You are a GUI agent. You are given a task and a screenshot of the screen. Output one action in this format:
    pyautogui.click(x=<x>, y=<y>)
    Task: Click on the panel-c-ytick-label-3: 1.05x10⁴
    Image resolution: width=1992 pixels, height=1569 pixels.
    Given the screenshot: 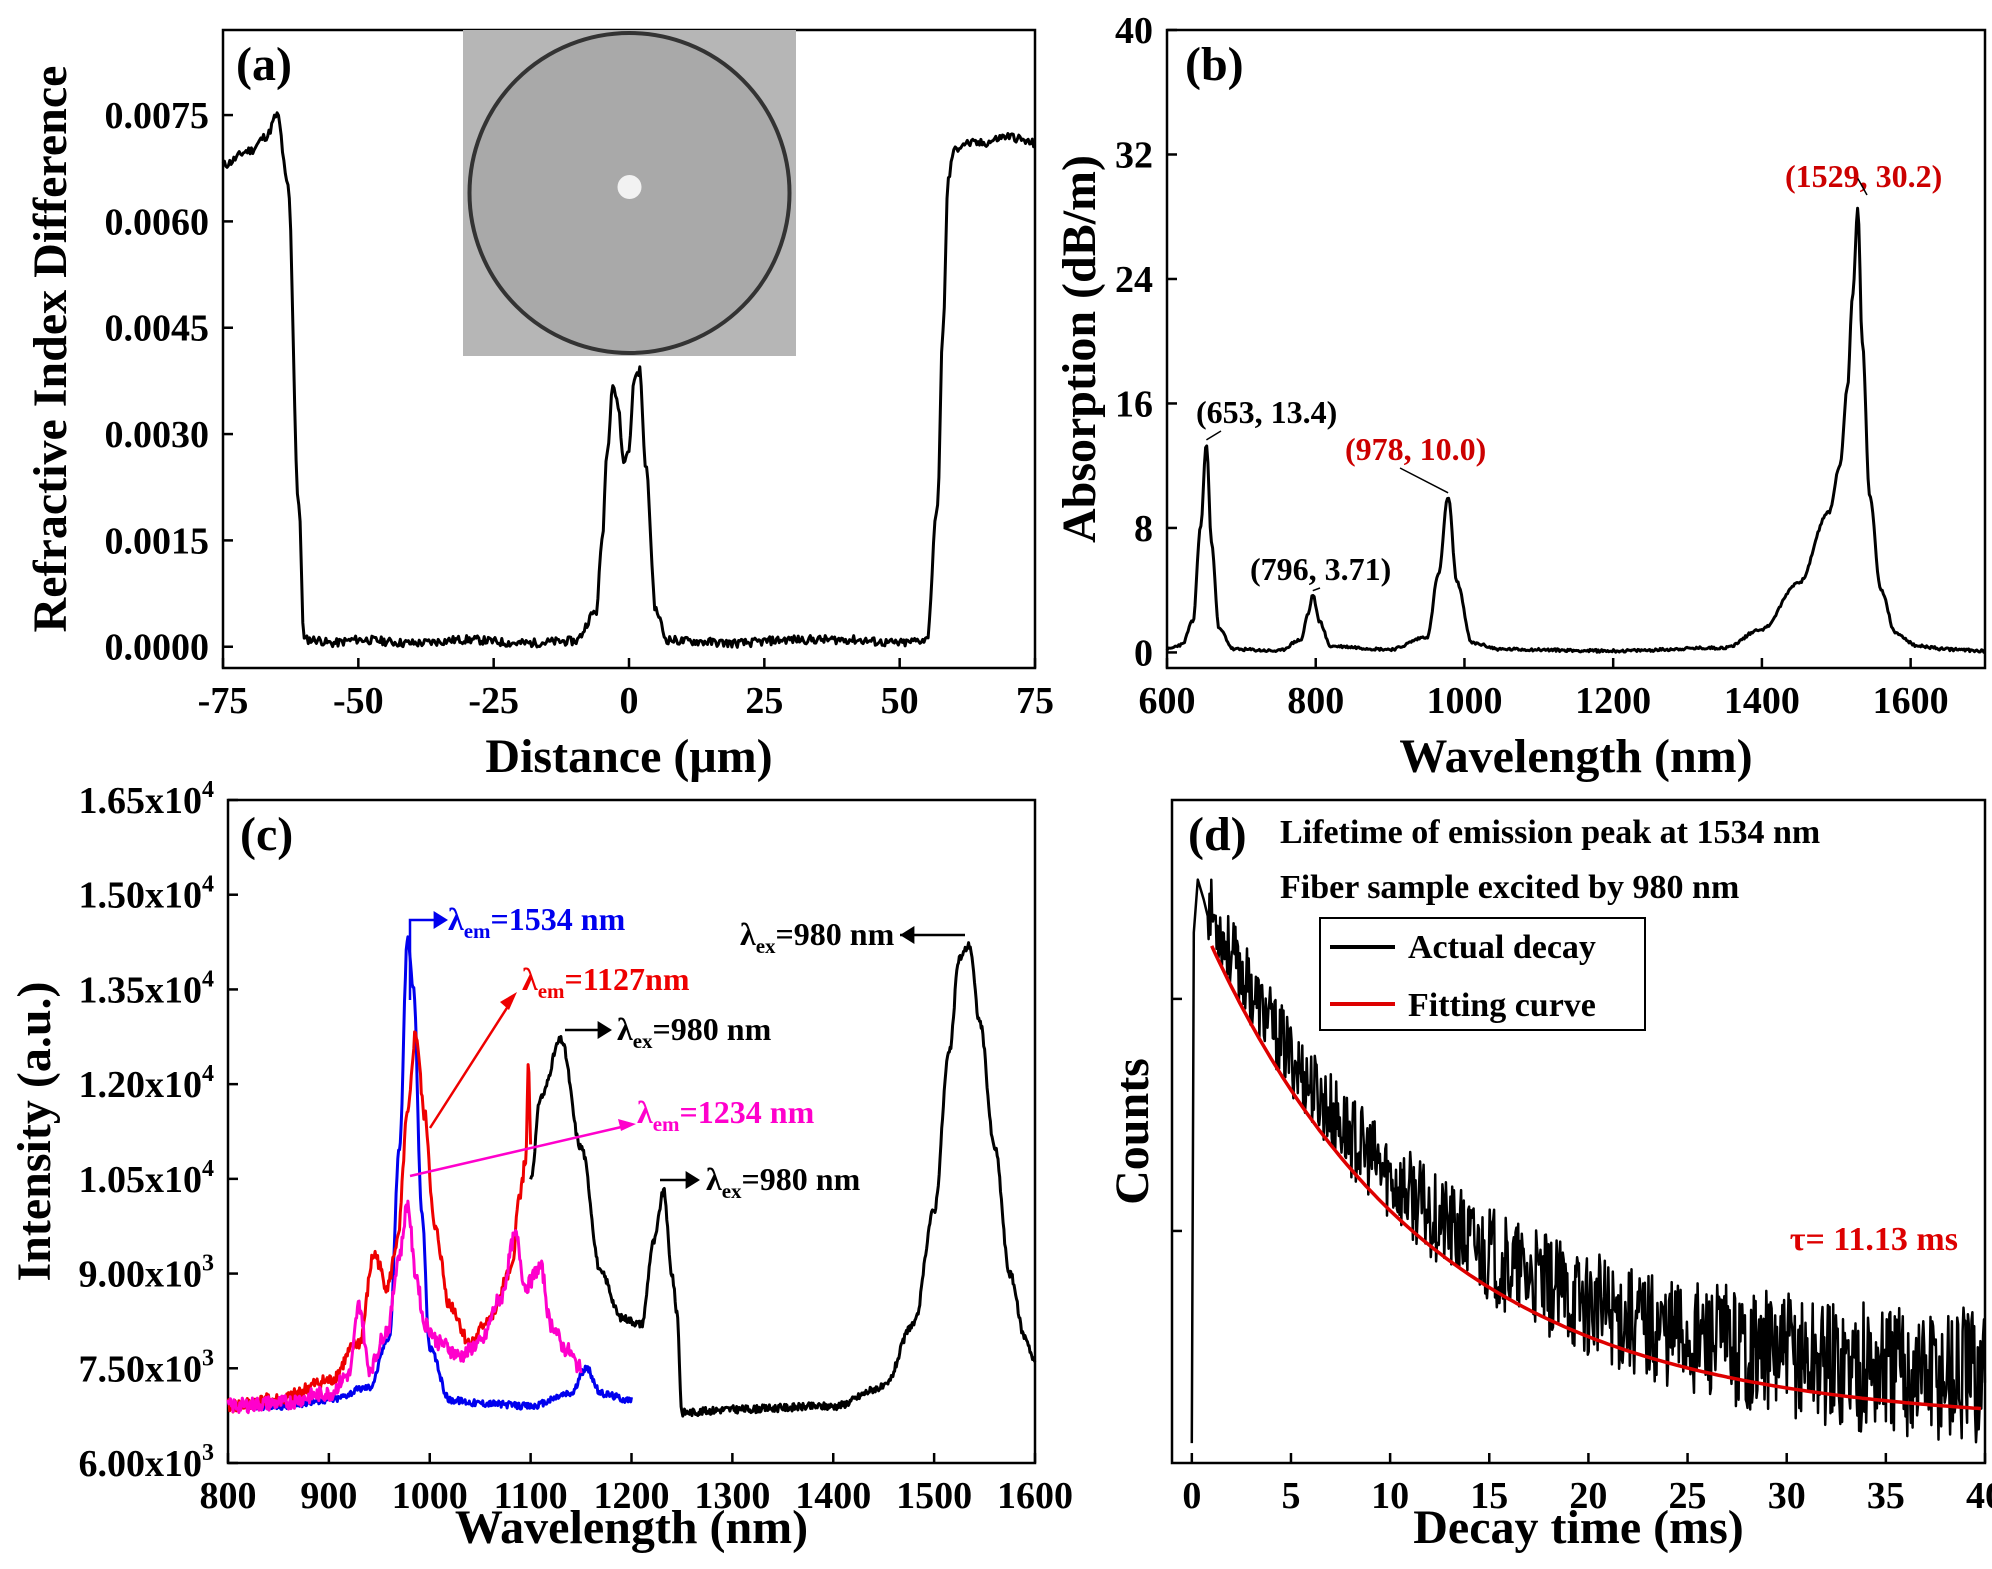 What is the action you would take?
    pyautogui.click(x=147, y=1178)
    